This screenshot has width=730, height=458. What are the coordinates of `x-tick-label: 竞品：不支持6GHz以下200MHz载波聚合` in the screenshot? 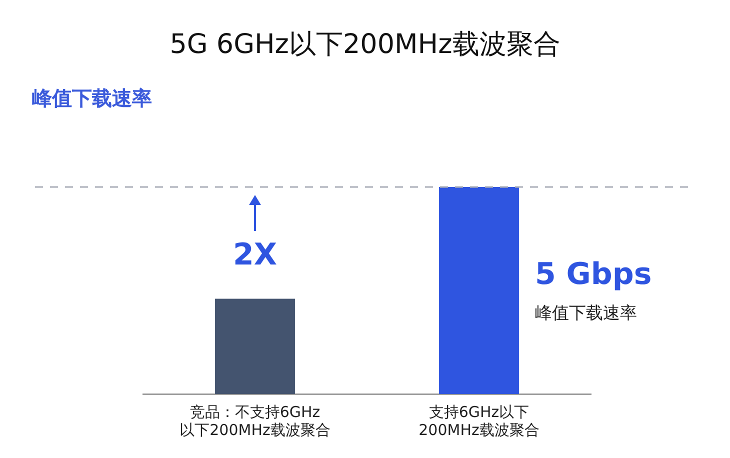 It's located at (255, 420).